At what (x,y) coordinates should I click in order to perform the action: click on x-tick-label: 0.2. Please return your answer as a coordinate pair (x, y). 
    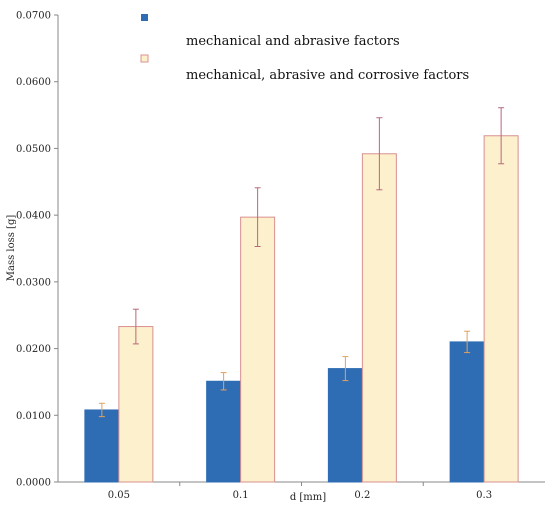
    Looking at the image, I should click on (362, 495).